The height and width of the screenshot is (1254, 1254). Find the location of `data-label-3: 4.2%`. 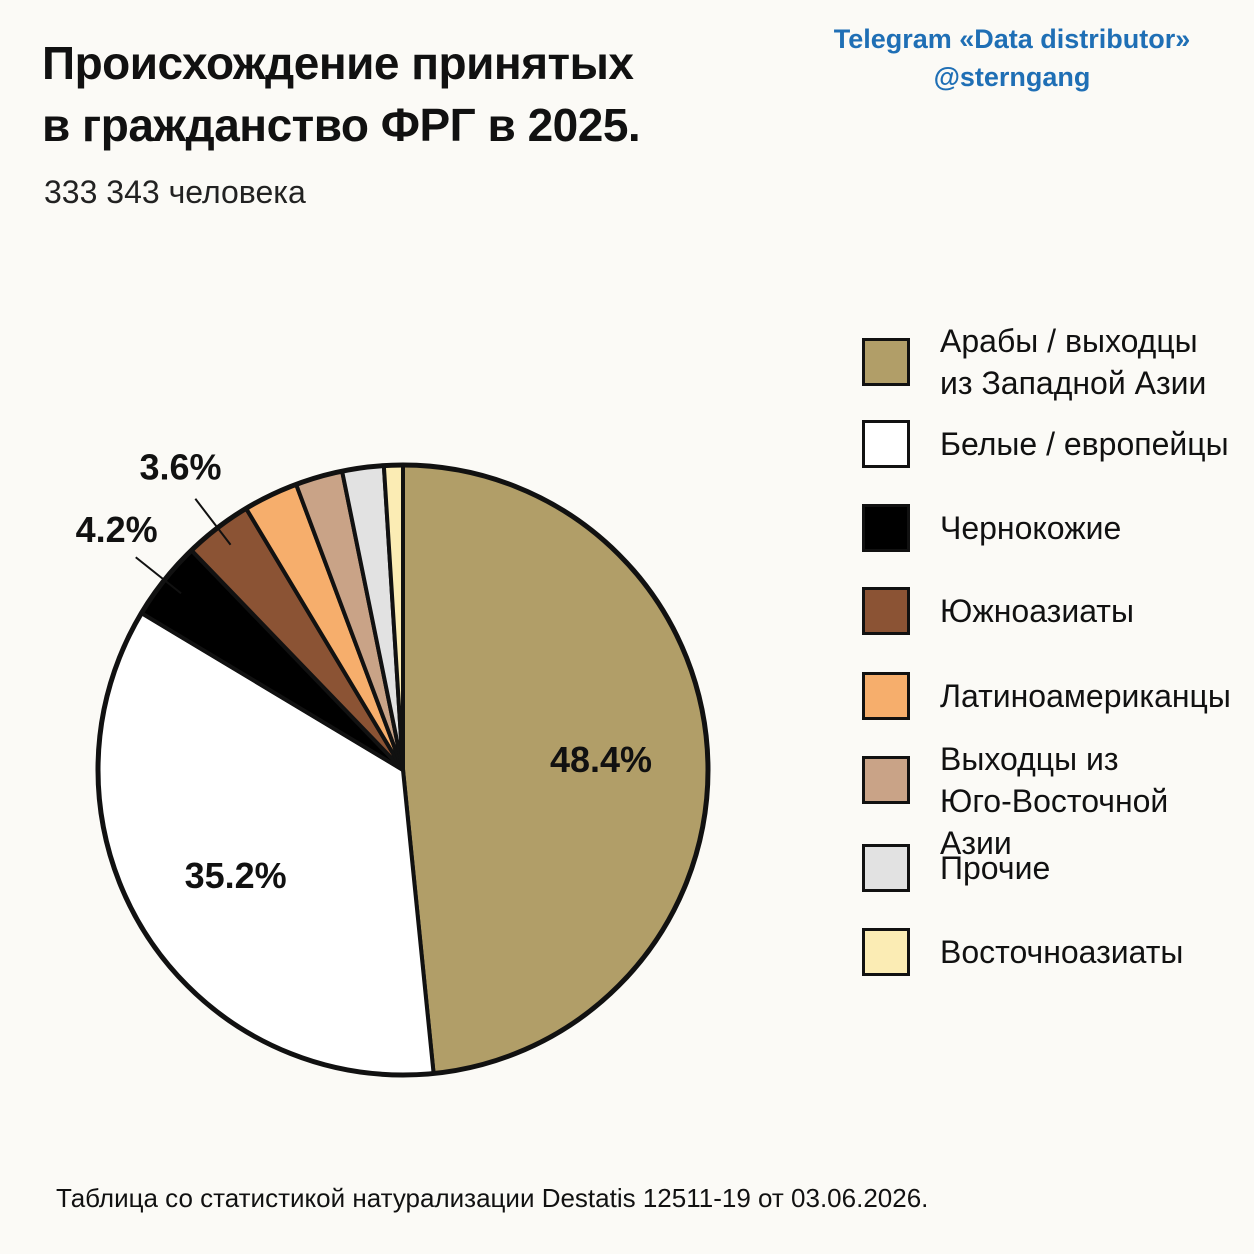

data-label-3: 4.2% is located at coordinates (117, 529).